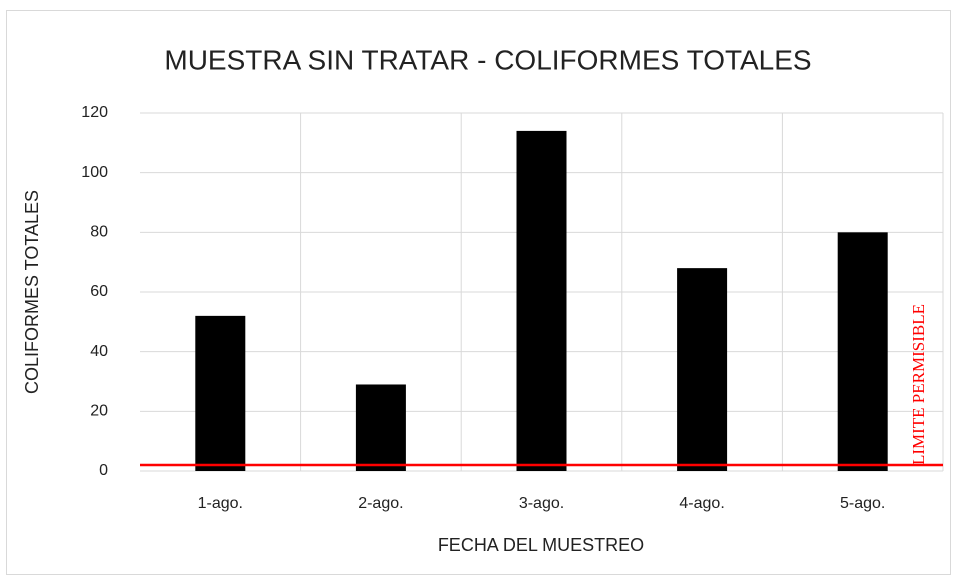  I want to click on x-tick-label: 4-ago., so click(701, 503).